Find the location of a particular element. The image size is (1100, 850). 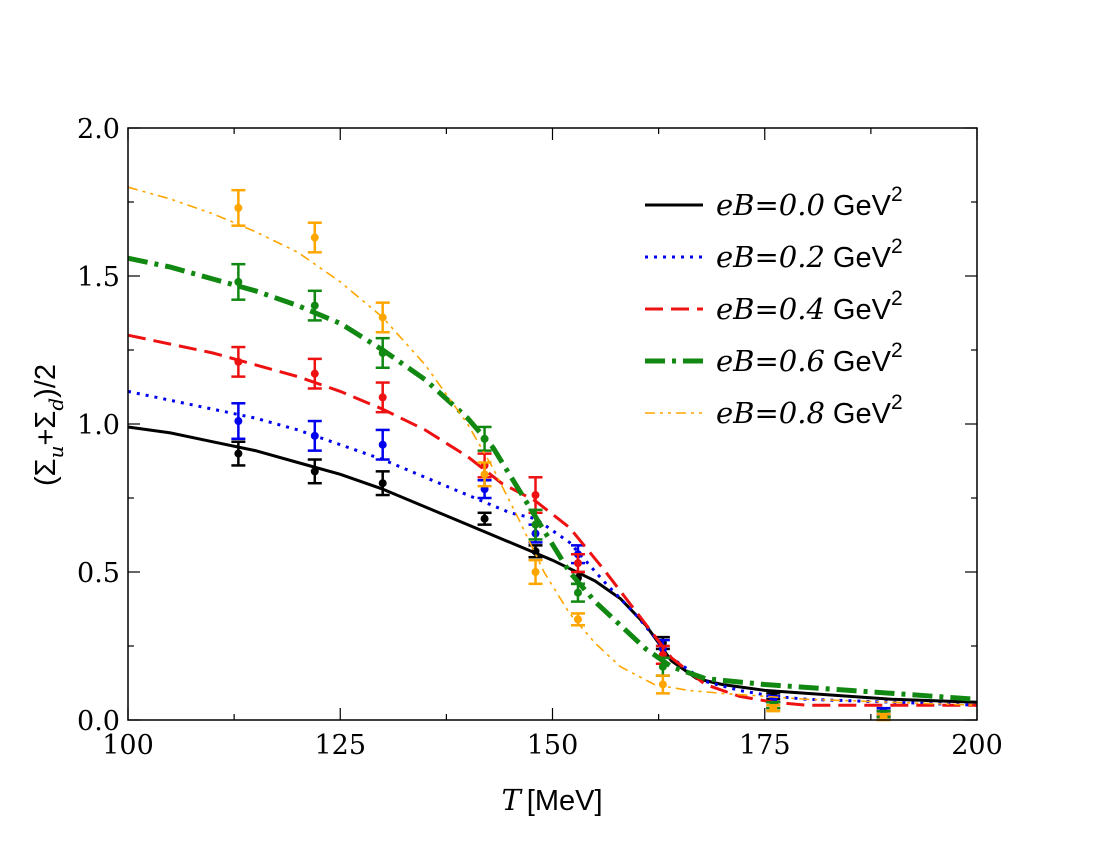

x-tick-label: 100 is located at coordinates (128, 745).